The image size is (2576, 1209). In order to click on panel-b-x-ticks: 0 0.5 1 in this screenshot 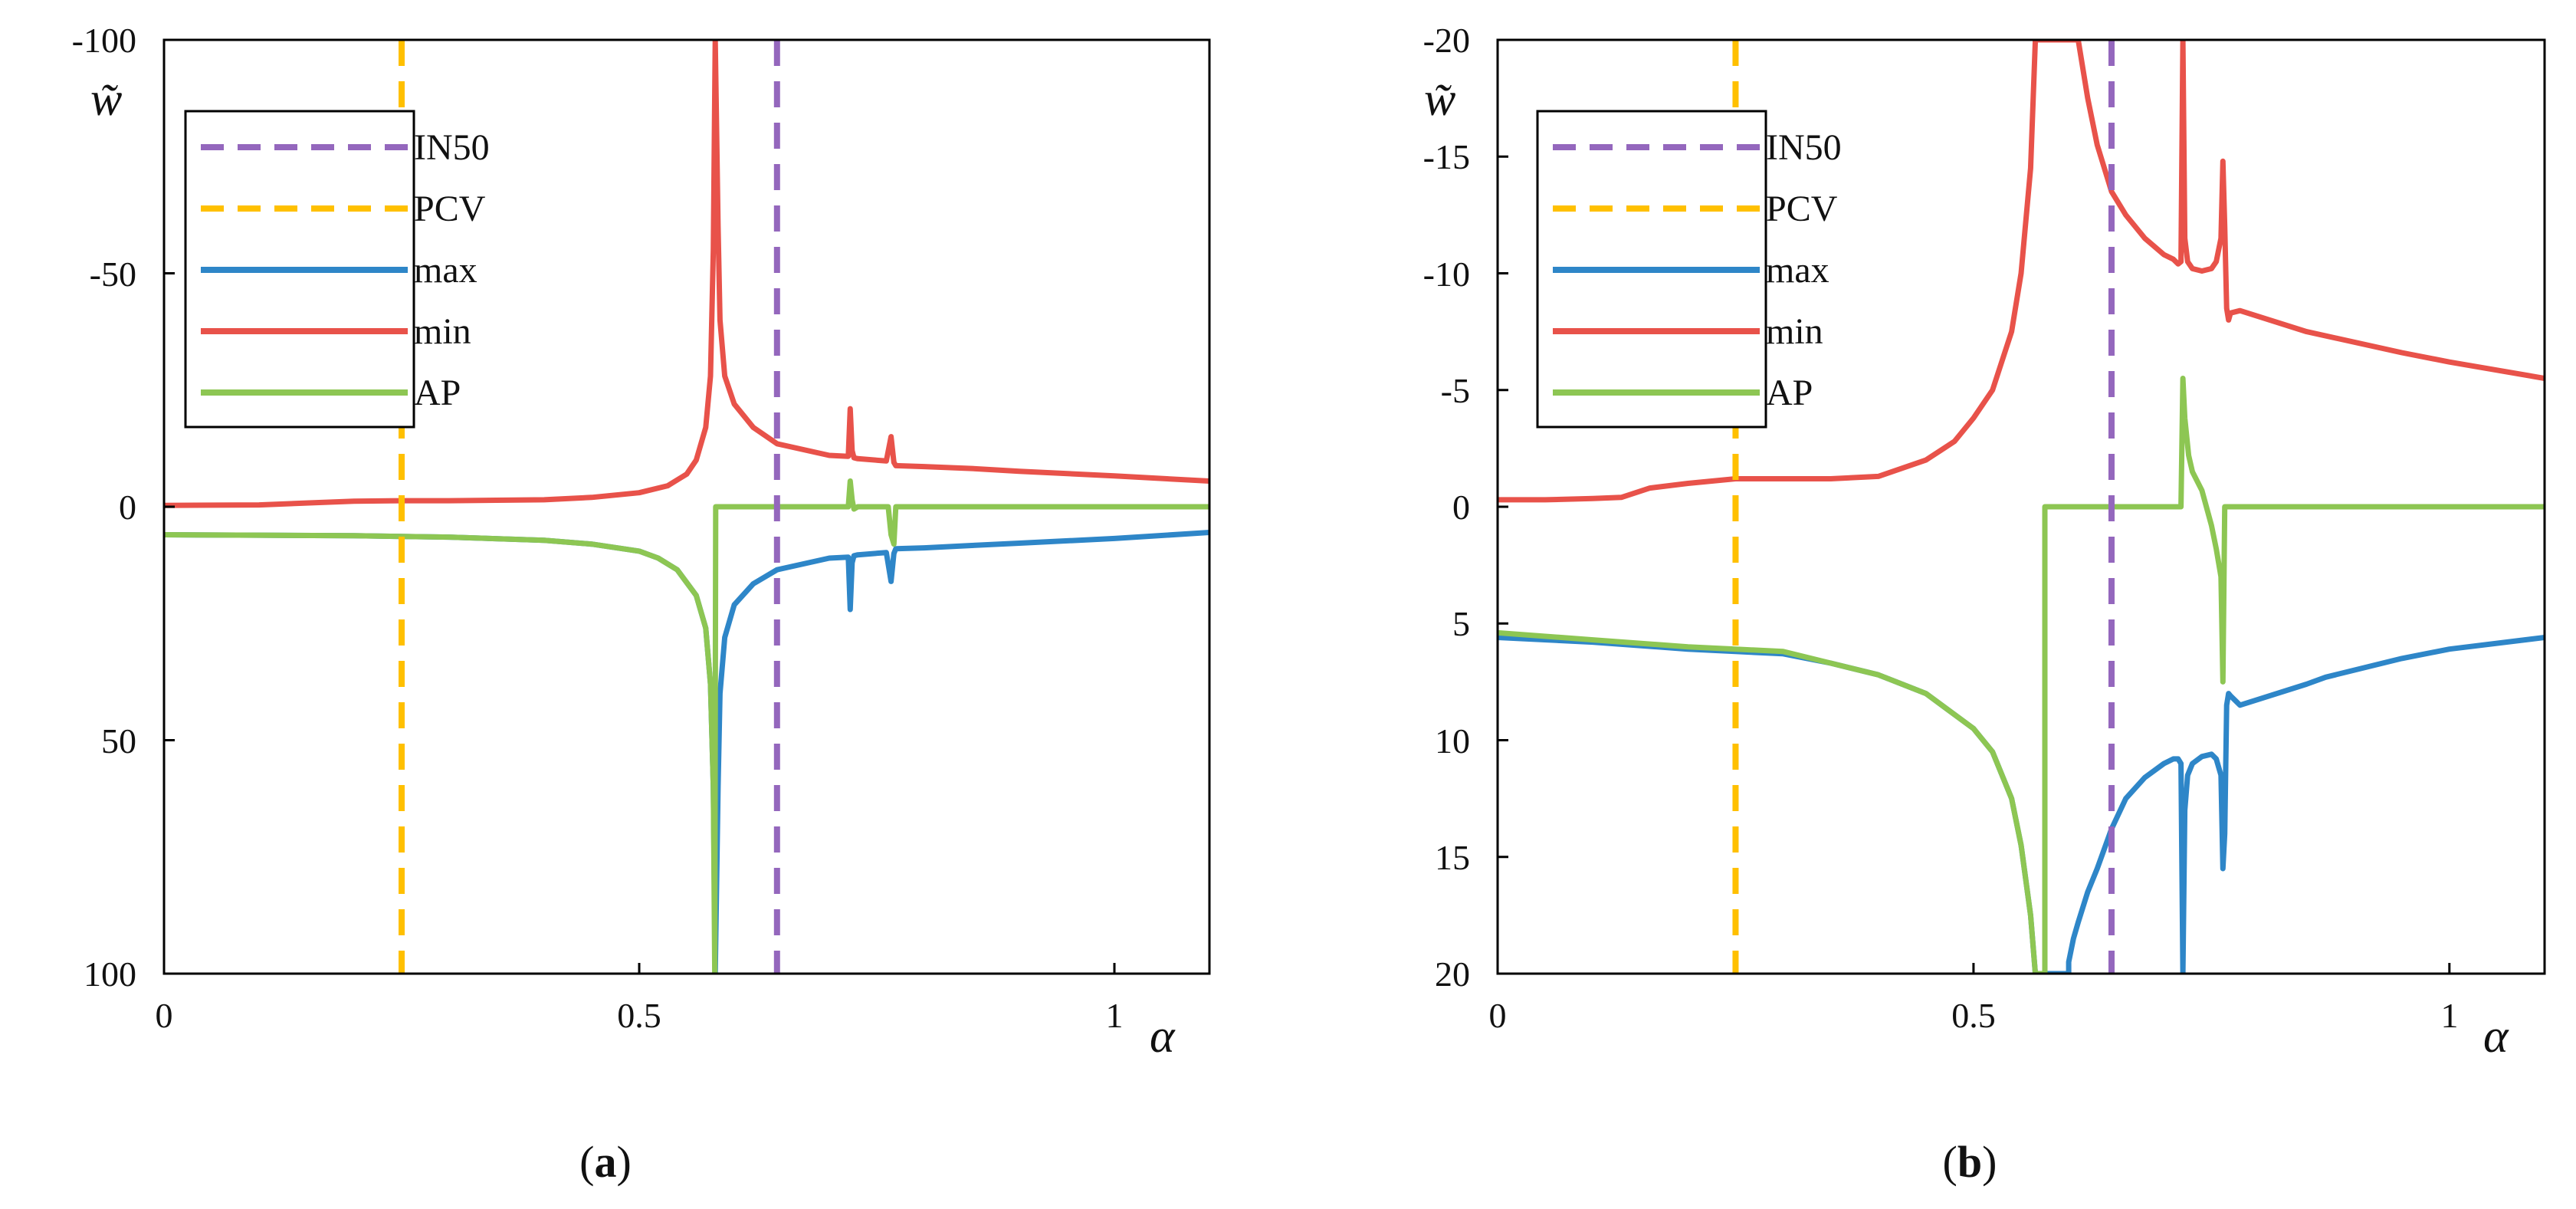, I will do `click(1974, 1015)`.